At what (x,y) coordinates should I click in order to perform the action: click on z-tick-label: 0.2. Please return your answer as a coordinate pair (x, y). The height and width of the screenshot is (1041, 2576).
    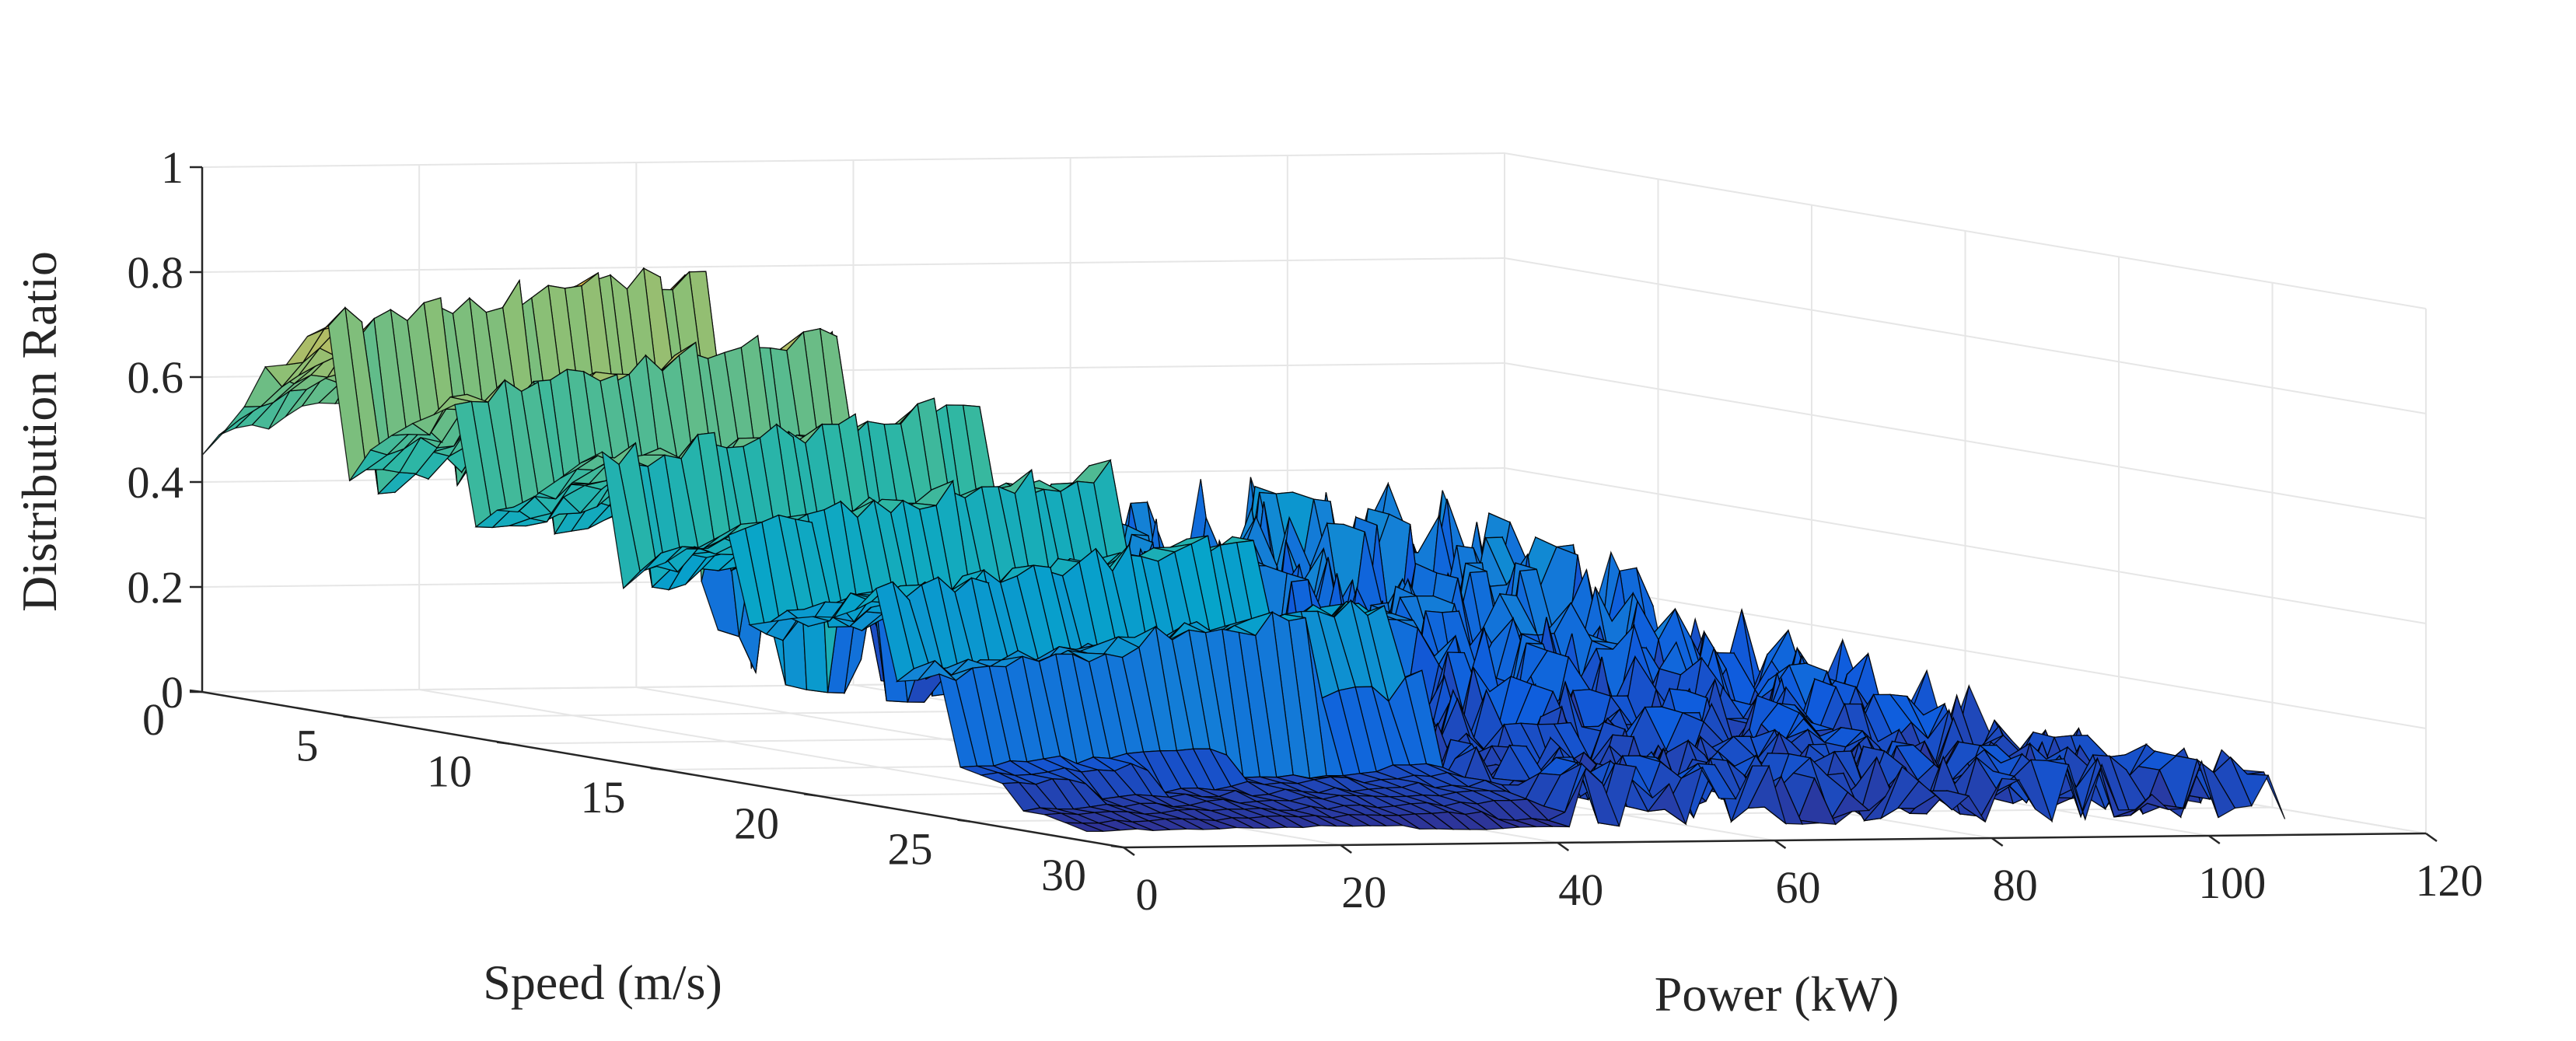
    Looking at the image, I should click on (156, 588).